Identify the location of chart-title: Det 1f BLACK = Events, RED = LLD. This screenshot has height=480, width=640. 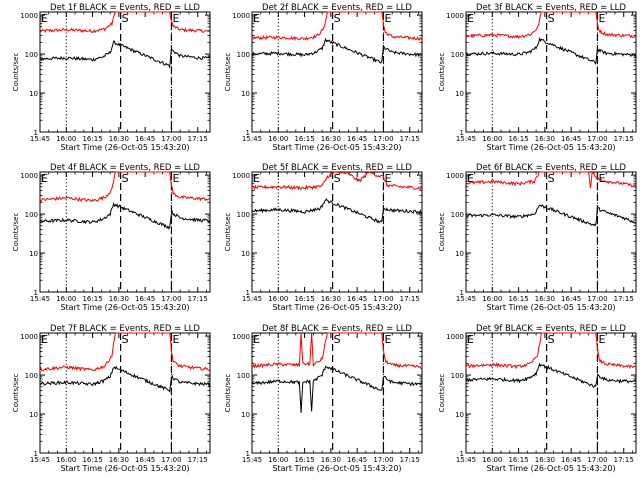
(125, 8).